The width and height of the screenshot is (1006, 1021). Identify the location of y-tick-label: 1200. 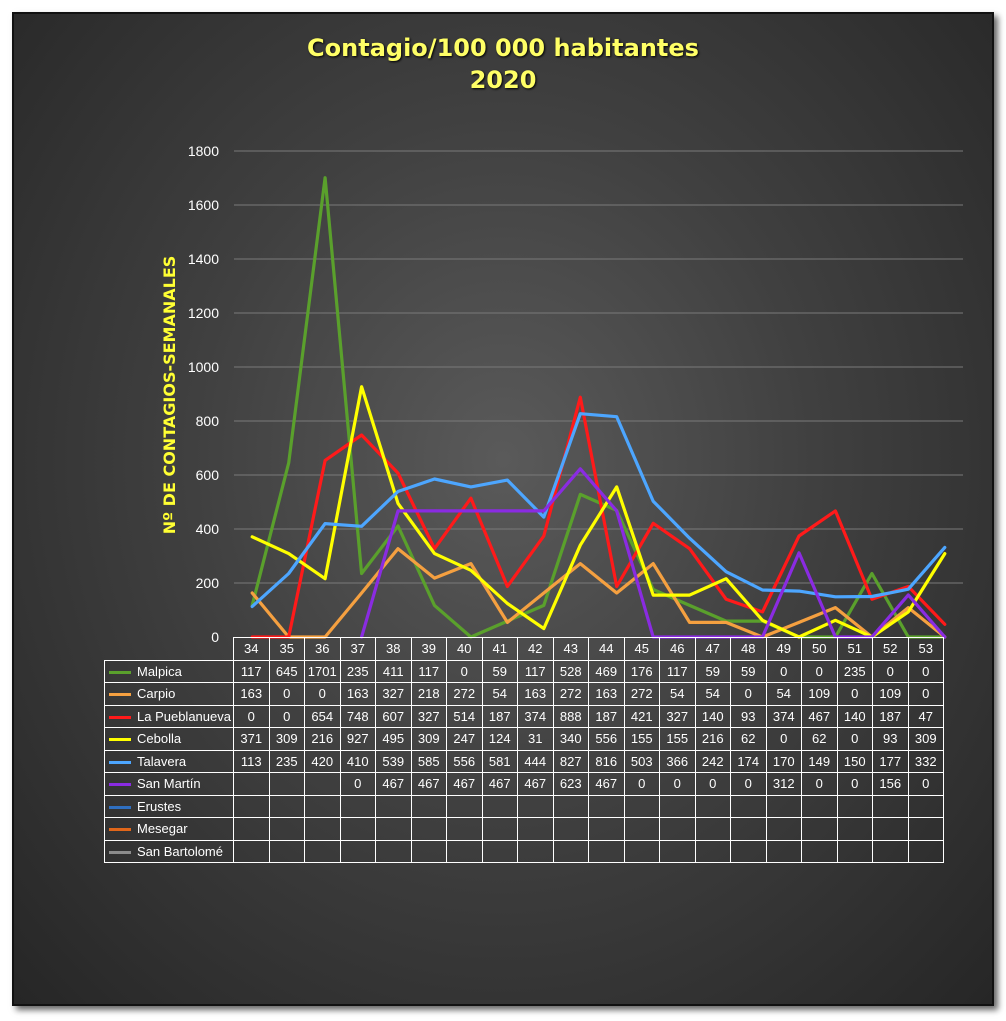
(203, 313).